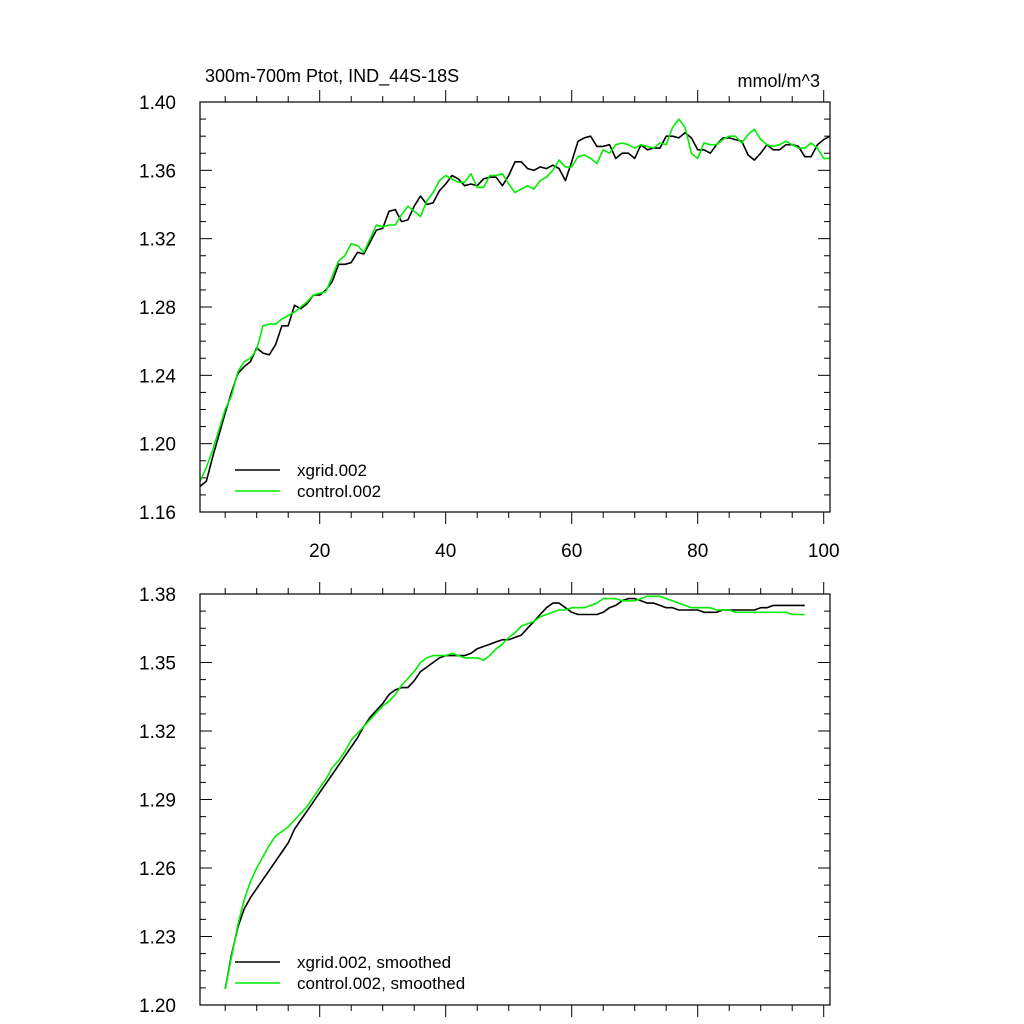 This screenshot has width=1024, height=1024. I want to click on legend-label-1: control.002, smoothed, so click(381, 983).